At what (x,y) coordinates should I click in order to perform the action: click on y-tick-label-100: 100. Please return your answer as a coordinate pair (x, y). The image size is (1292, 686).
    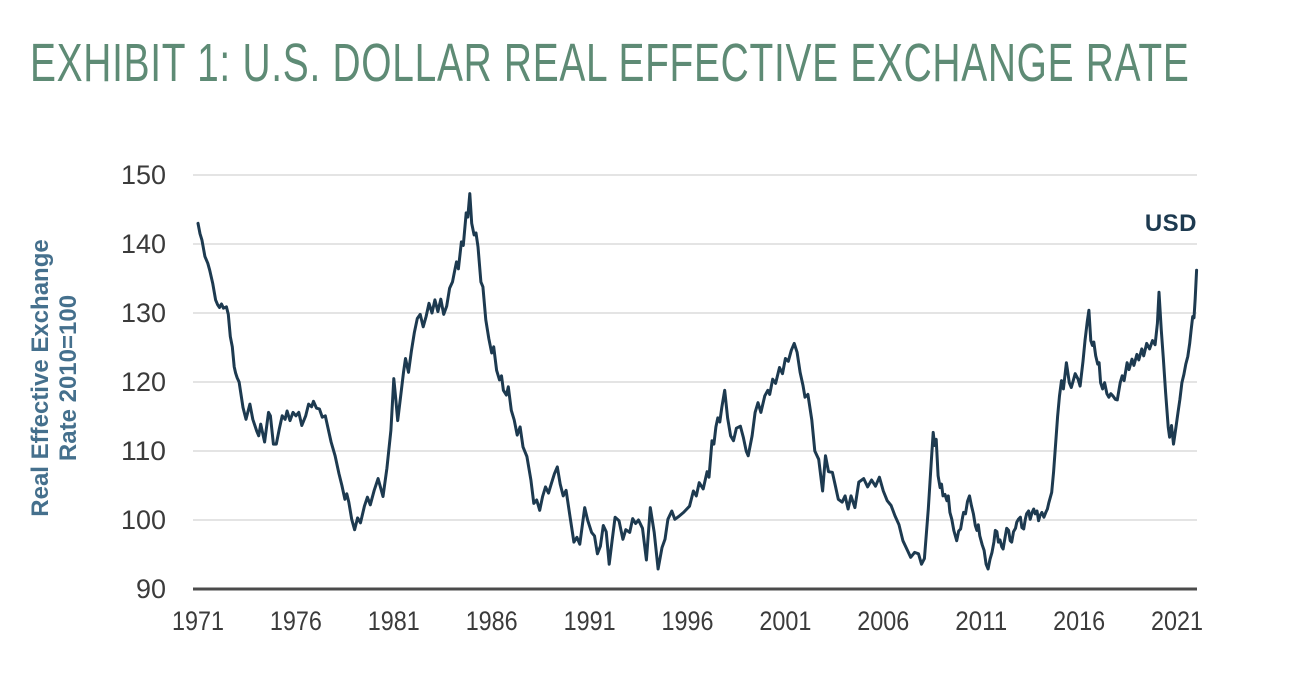
    Looking at the image, I should click on (143, 520).